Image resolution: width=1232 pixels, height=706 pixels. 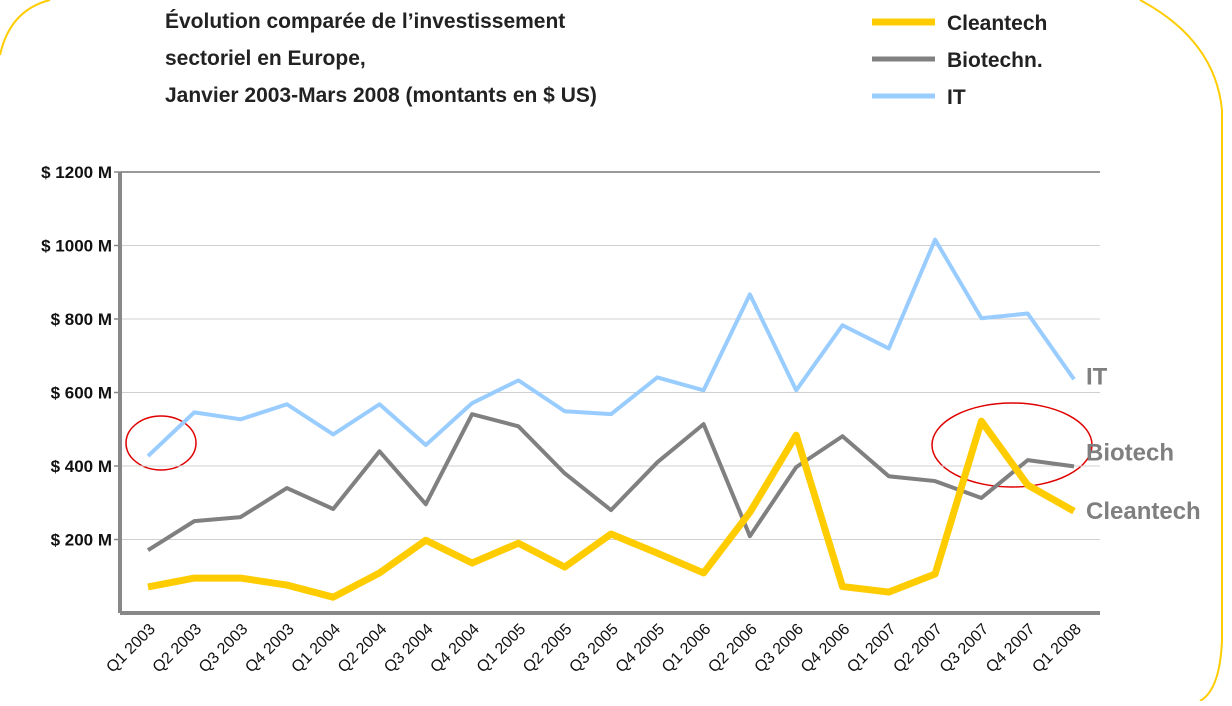 What do you see at coordinates (81, 393) in the screenshot?
I see `y-tick-label: $ 600 M` at bounding box center [81, 393].